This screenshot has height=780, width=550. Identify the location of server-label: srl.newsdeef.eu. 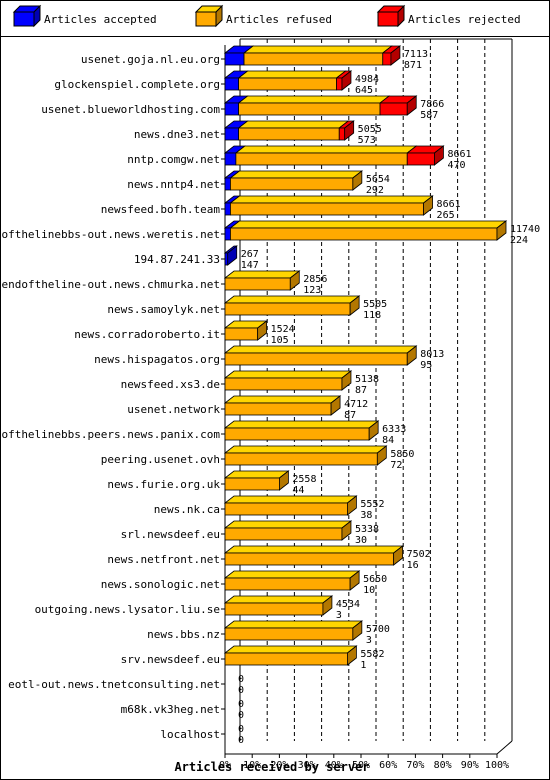
(170, 534).